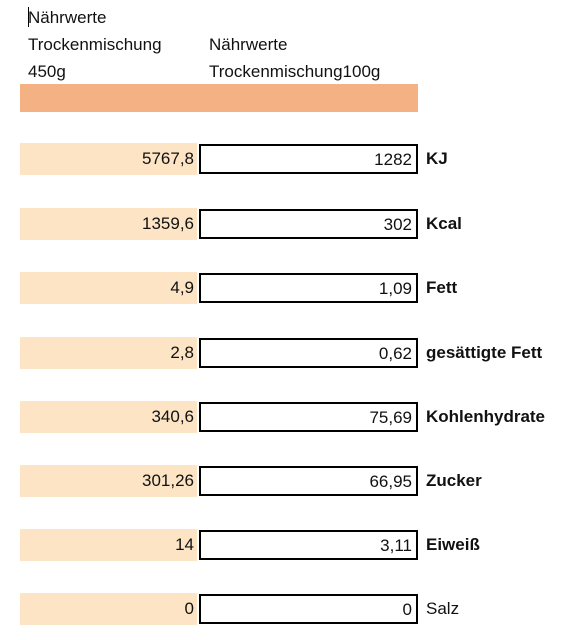 The height and width of the screenshot is (640, 586). Describe the element at coordinates (453, 544) in the screenshot. I see `nutrient-label: Eiweiß` at that location.